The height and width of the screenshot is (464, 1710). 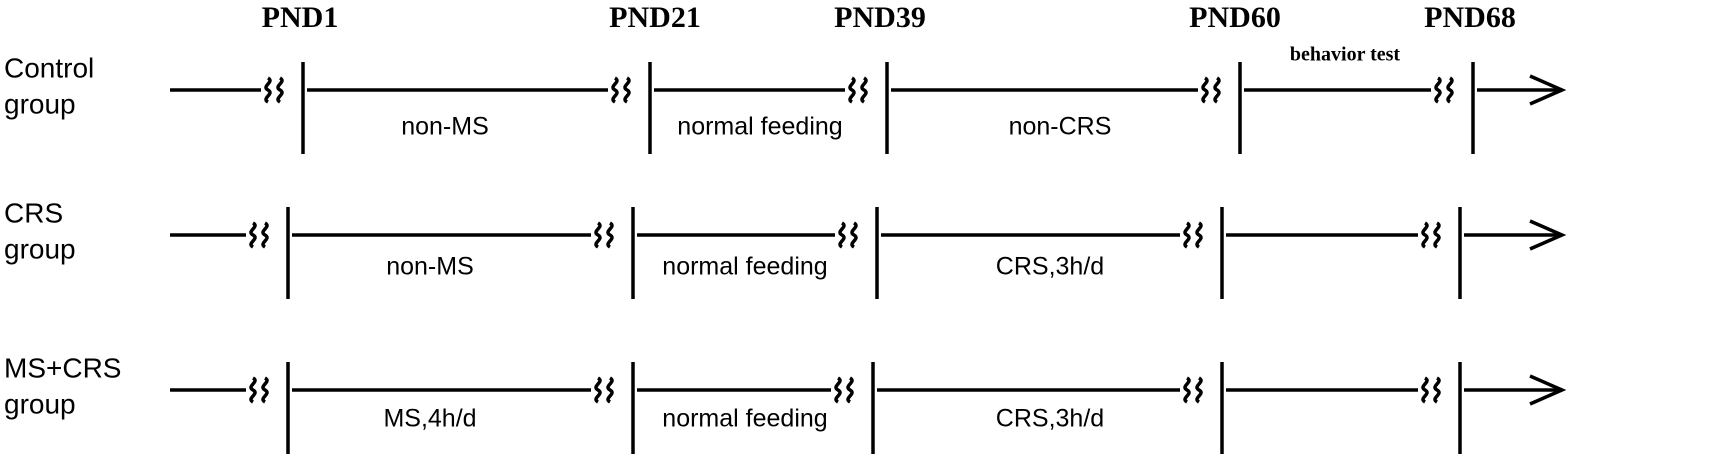 I want to click on annotation: behavior test, so click(x=1345, y=55).